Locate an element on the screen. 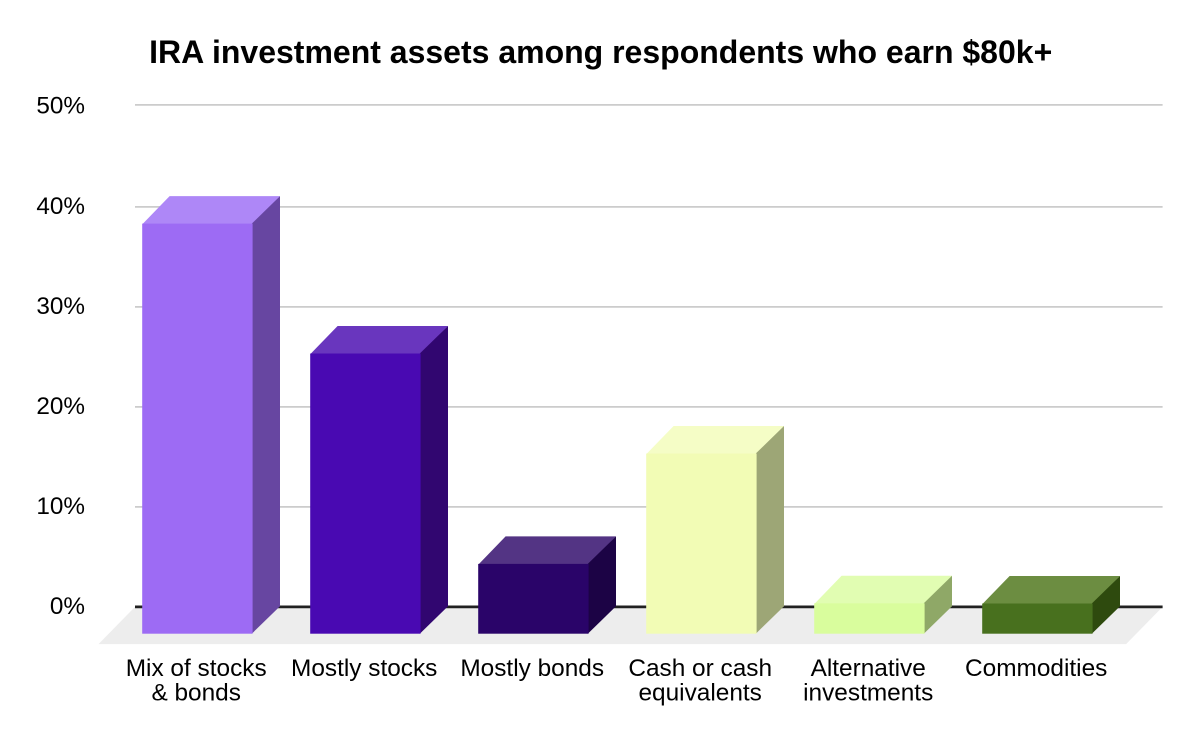 The height and width of the screenshot is (742, 1200). svg-text: 30% is located at coordinates (60, 306).